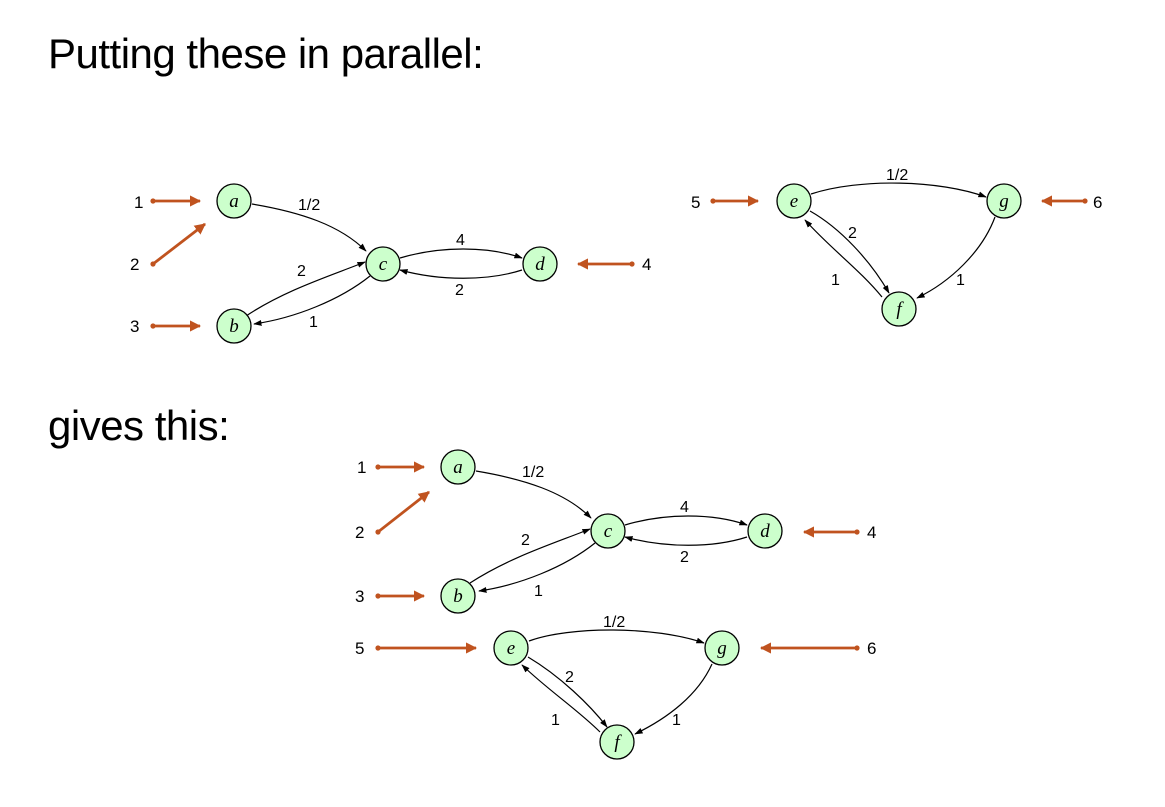 Image resolution: width=1165 pixels, height=807 pixels. Describe the element at coordinates (561, 698) in the screenshot. I see `combined-edge-f-to-e` at that location.